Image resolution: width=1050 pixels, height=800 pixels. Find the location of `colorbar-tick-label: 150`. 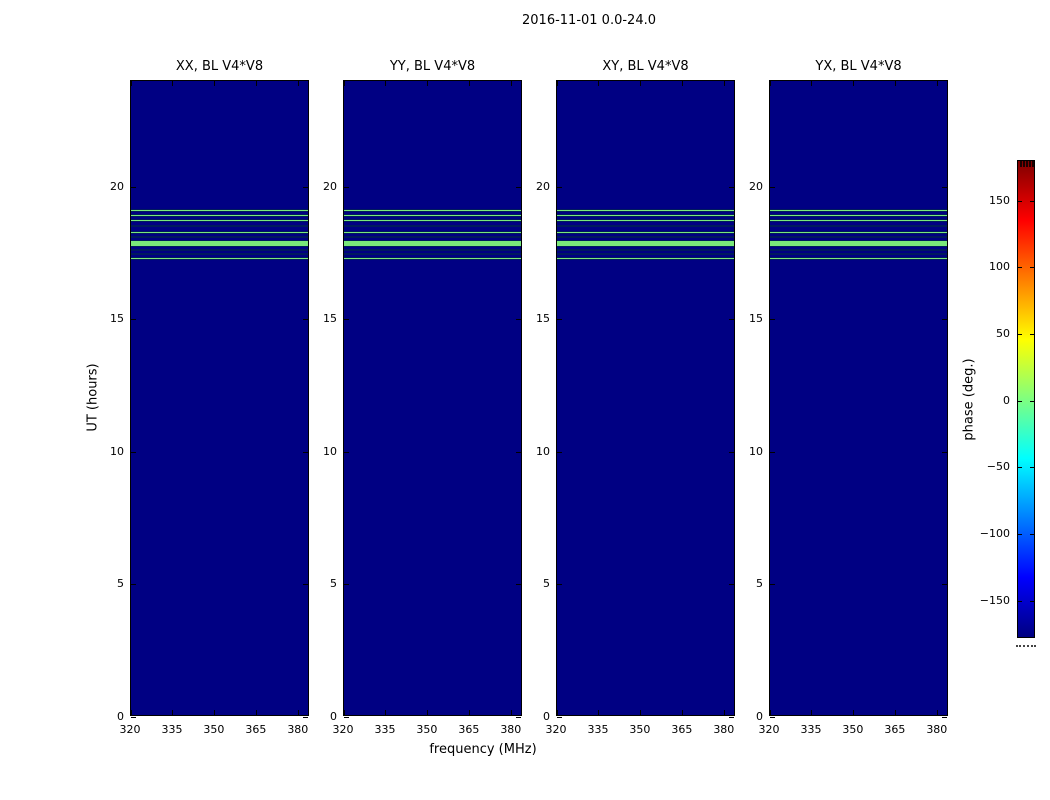

colorbar-tick-label: 150 is located at coordinates (999, 200).